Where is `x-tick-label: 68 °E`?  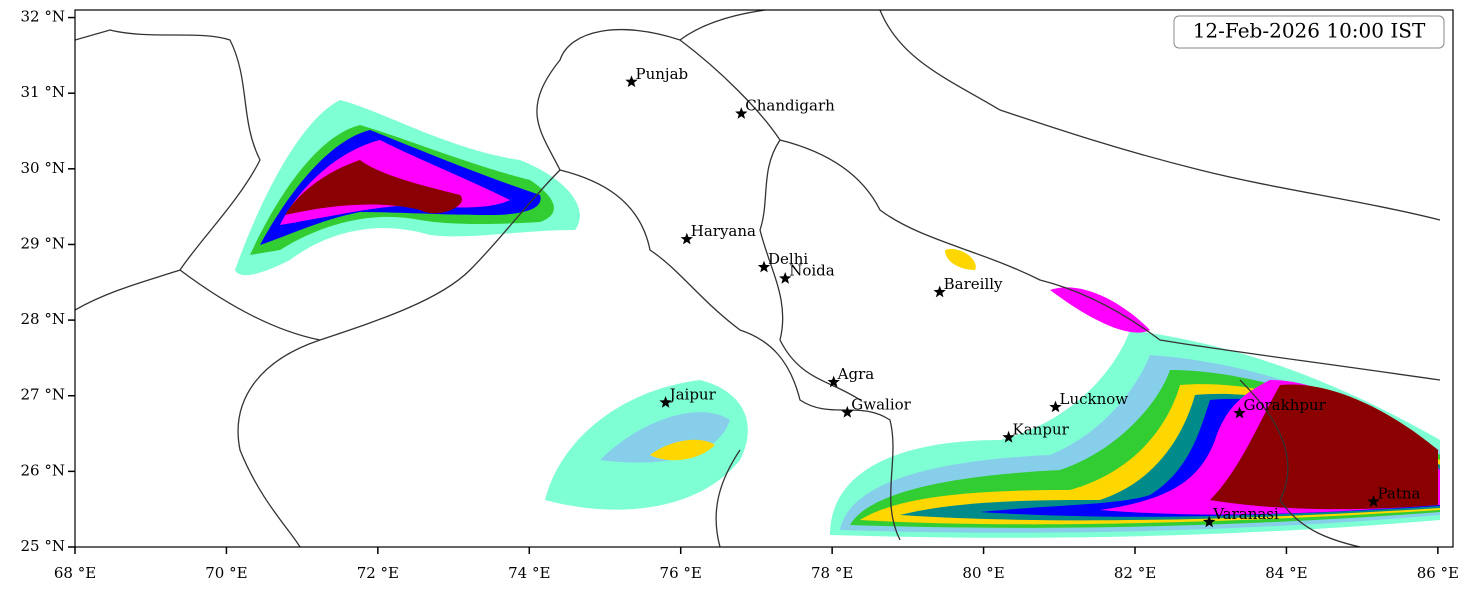
x-tick-label: 68 °E is located at coordinates (75, 573).